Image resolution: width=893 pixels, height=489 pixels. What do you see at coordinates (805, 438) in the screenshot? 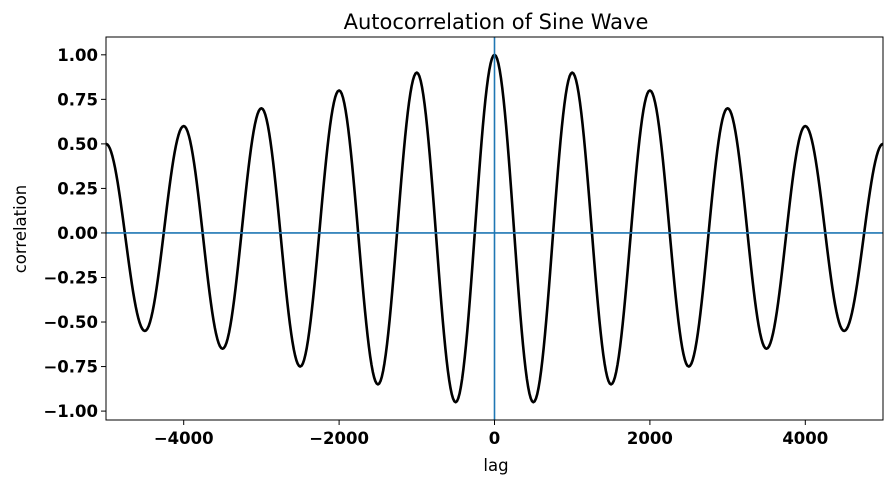
I see `x-tick-label: 4000` at bounding box center [805, 438].